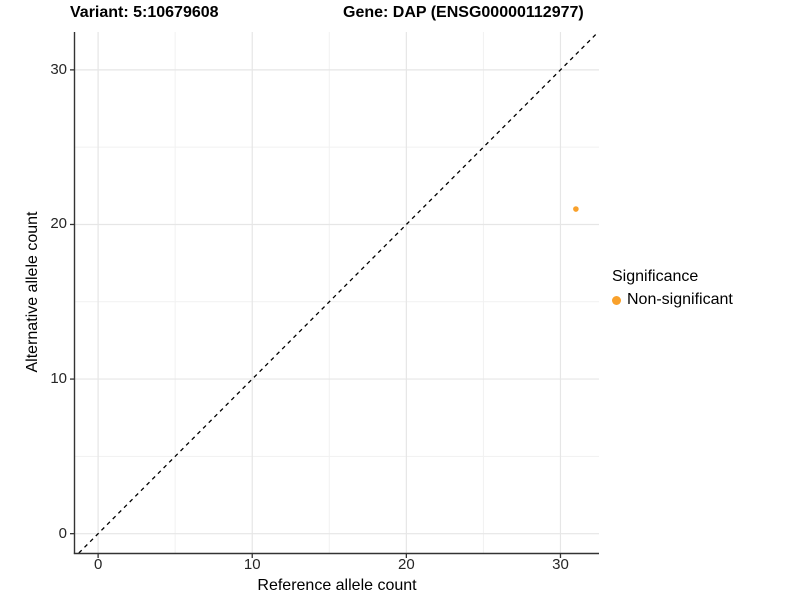 This screenshot has width=800, height=600. I want to click on legend: Significance Non-significant, so click(672, 288).